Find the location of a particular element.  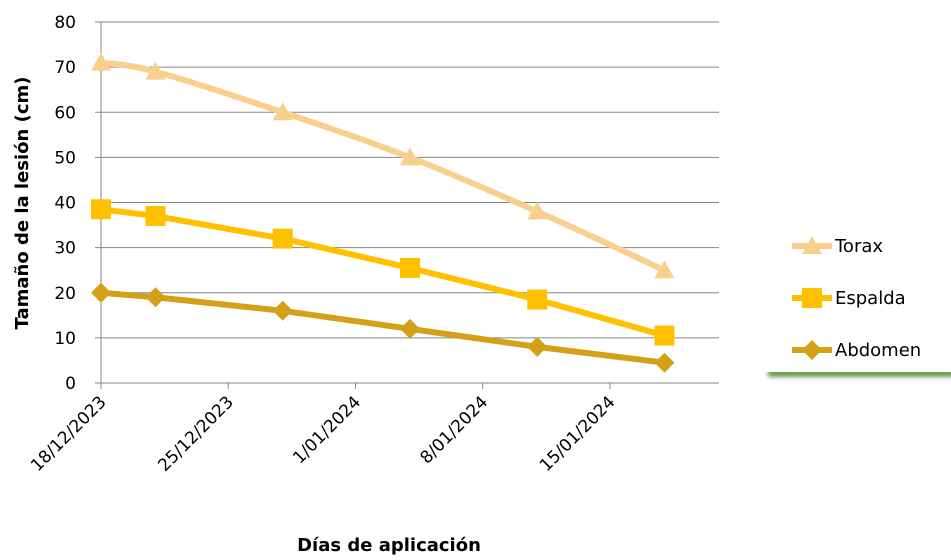

y-tick-label-4: 40 is located at coordinates (65, 204).